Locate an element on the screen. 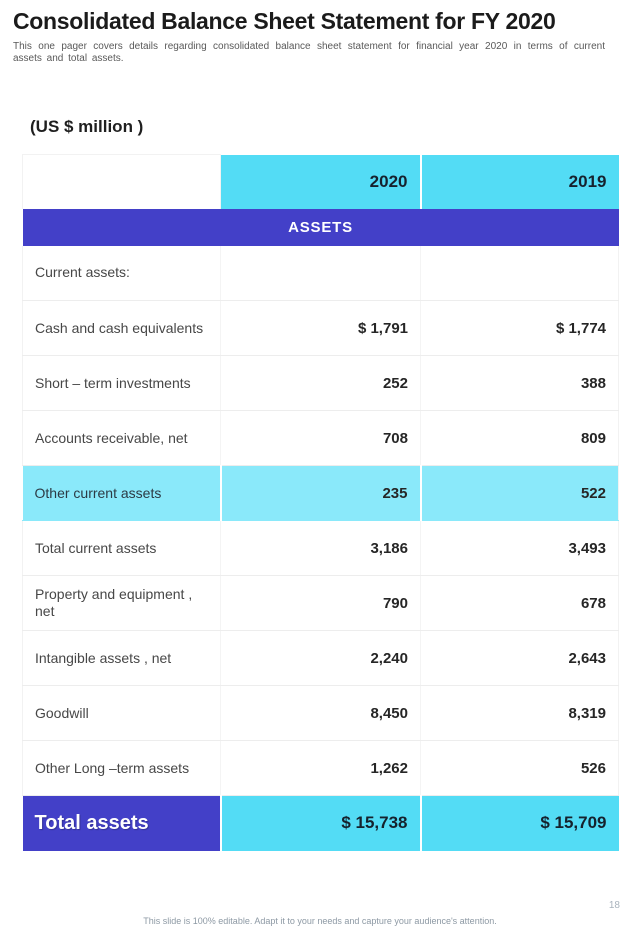 This screenshot has height=932, width=640. row-value-2019 is located at coordinates (519, 273).